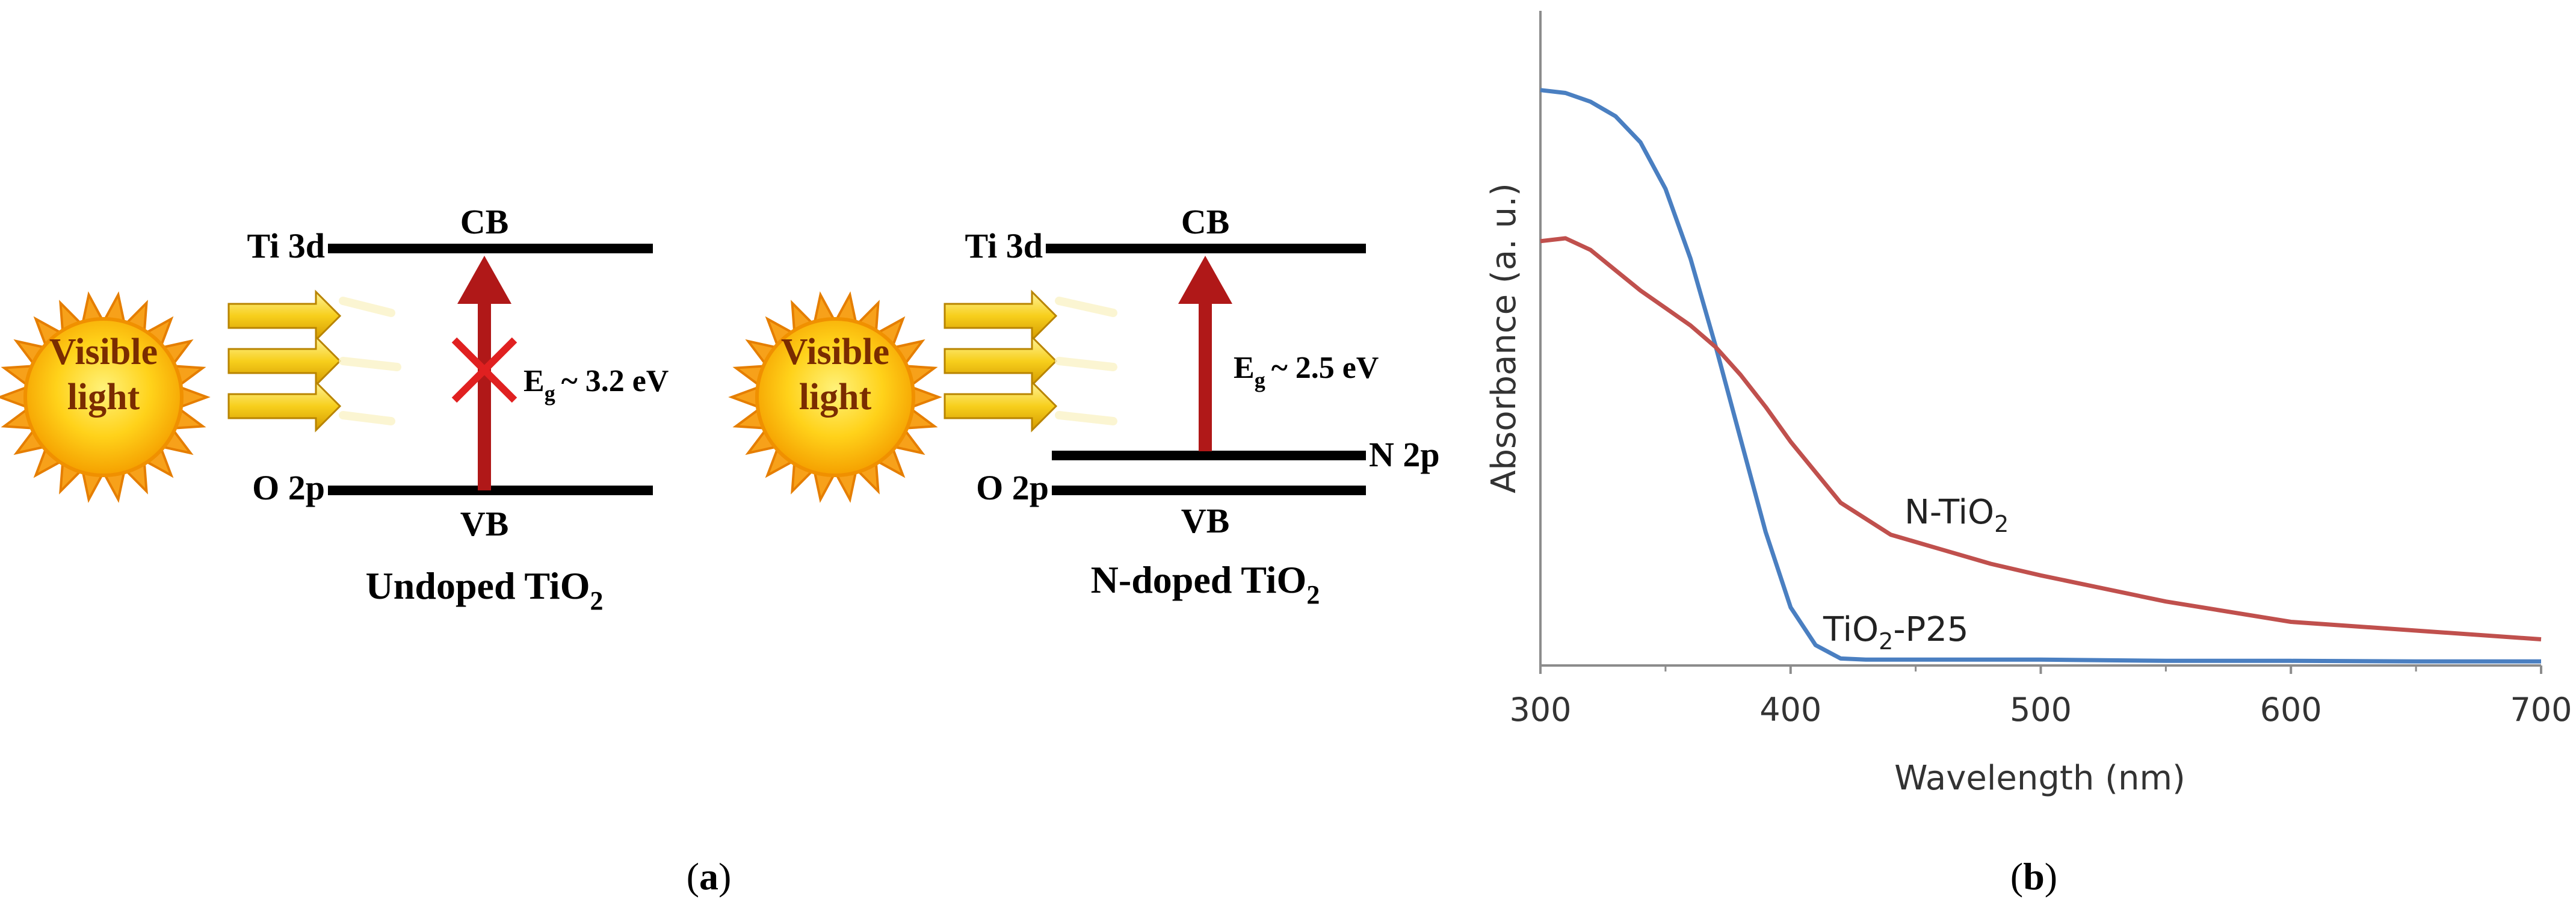  Describe the element at coordinates (709, 876) in the screenshot. I see `caption-a: (a)` at that location.